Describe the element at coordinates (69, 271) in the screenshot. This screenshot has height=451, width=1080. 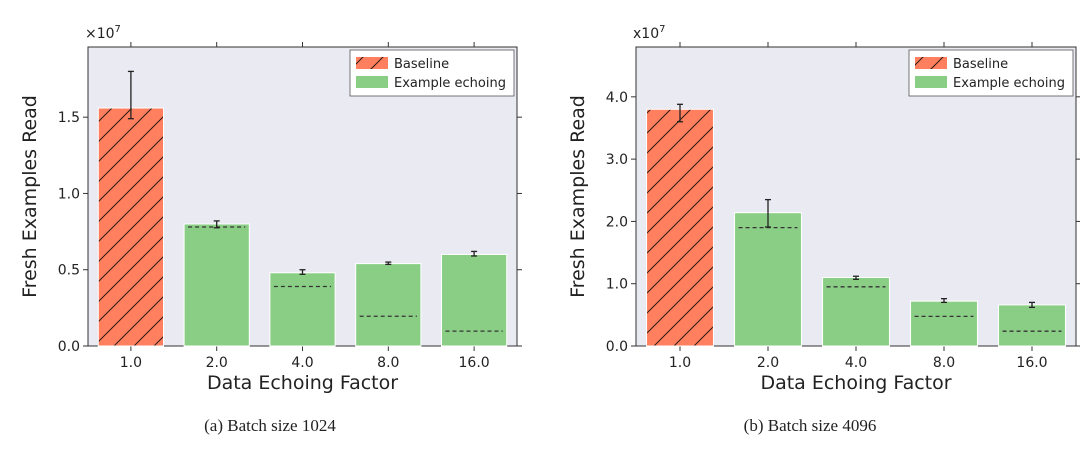
I see `y-tick-label: 0.5` at that location.